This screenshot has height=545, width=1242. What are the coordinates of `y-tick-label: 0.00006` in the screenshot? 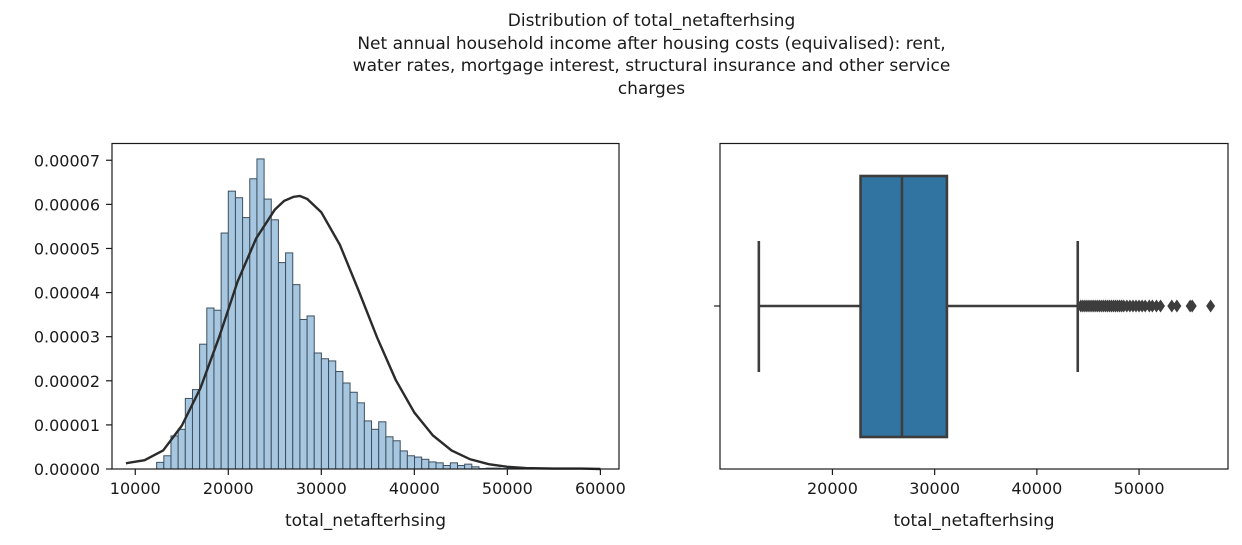 It's located at (67, 204).